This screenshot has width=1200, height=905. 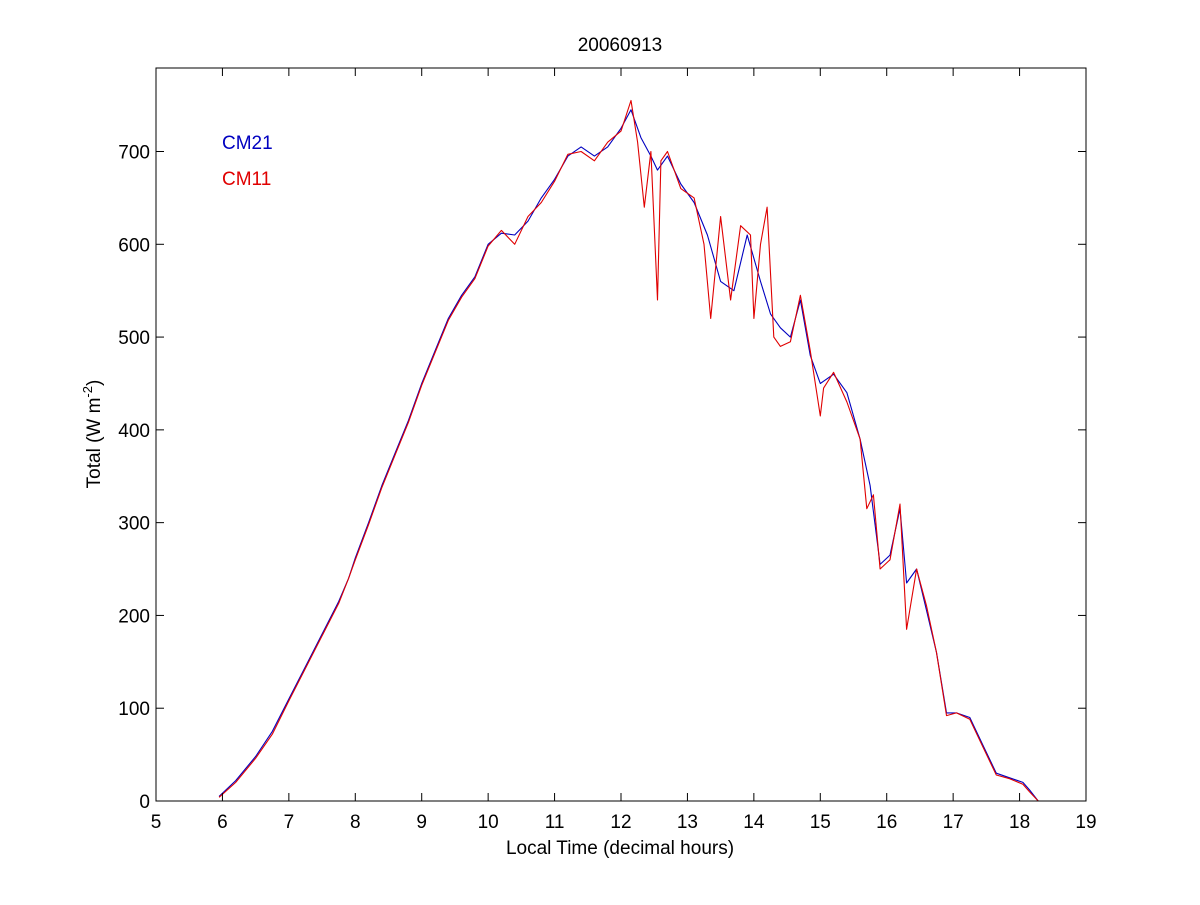 What do you see at coordinates (620, 45) in the screenshot?
I see `chart-title: 20060913` at bounding box center [620, 45].